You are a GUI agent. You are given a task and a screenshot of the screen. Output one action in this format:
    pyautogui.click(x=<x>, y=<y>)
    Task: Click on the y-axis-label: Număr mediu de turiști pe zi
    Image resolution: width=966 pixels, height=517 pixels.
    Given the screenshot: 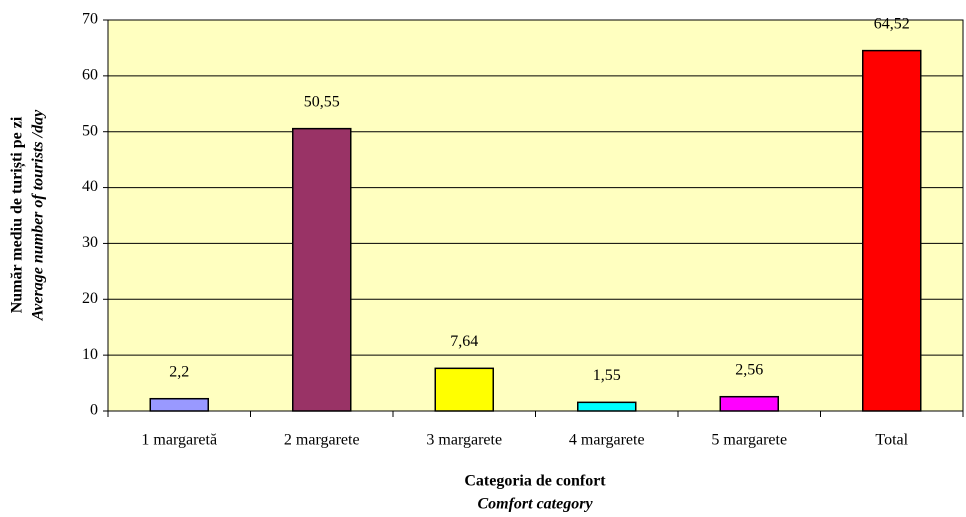 What is the action you would take?
    pyautogui.click(x=18, y=214)
    